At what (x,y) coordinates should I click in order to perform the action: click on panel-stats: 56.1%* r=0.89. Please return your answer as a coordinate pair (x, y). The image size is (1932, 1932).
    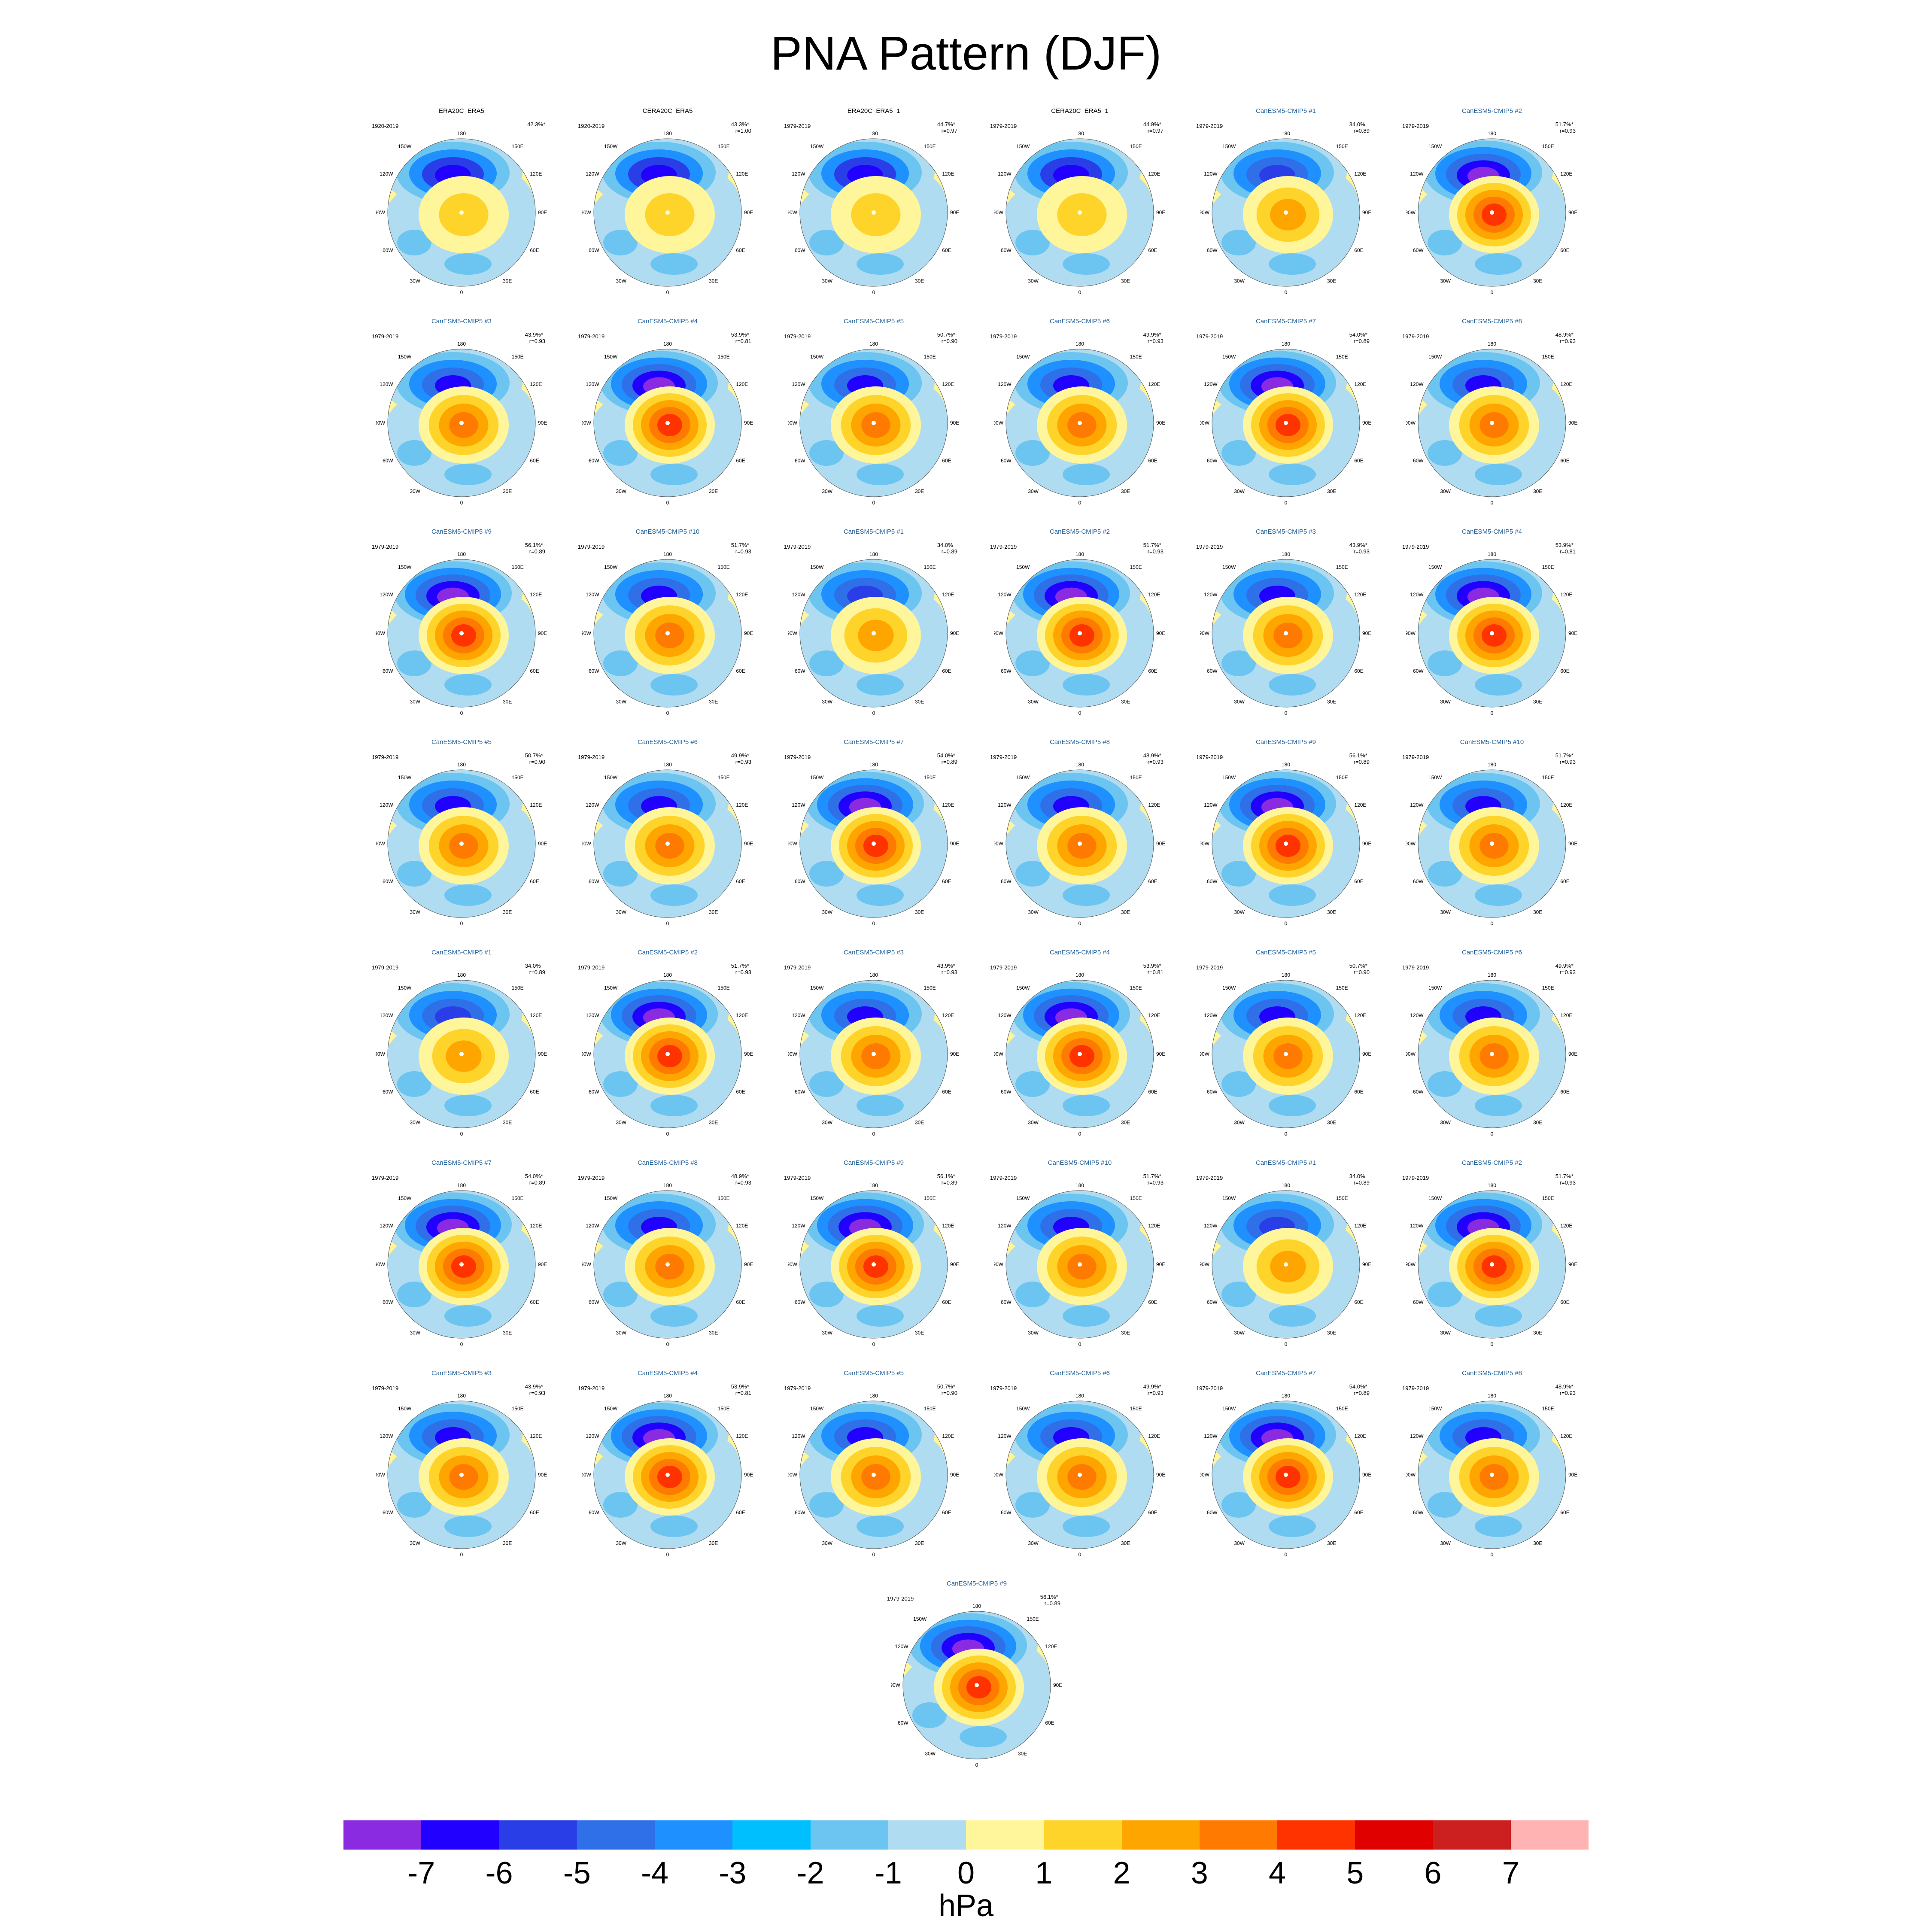
    Looking at the image, I should click on (1050, 1601).